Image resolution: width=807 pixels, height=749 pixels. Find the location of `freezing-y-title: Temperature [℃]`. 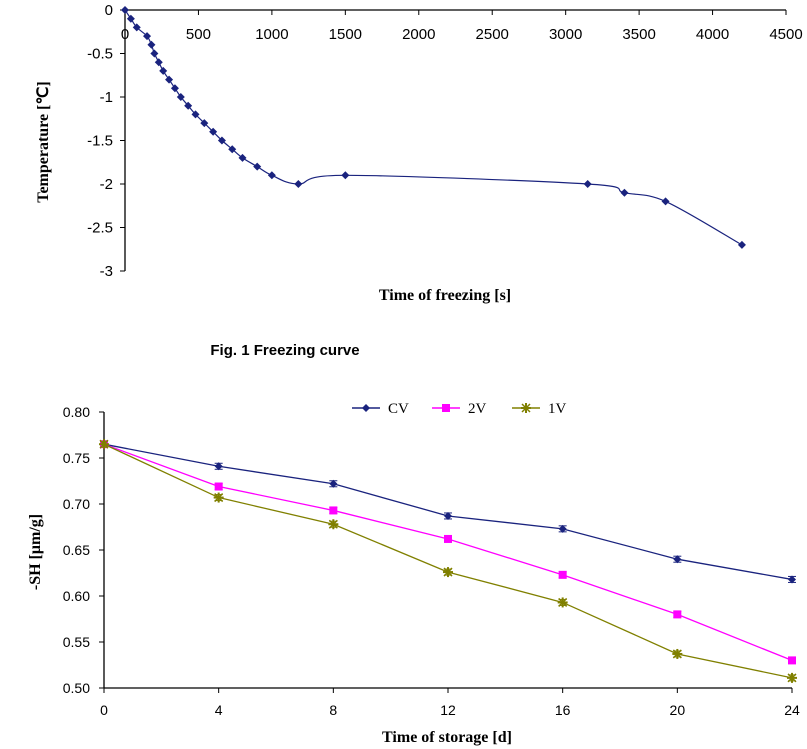

freezing-y-title: Temperature [℃] is located at coordinates (43, 142).